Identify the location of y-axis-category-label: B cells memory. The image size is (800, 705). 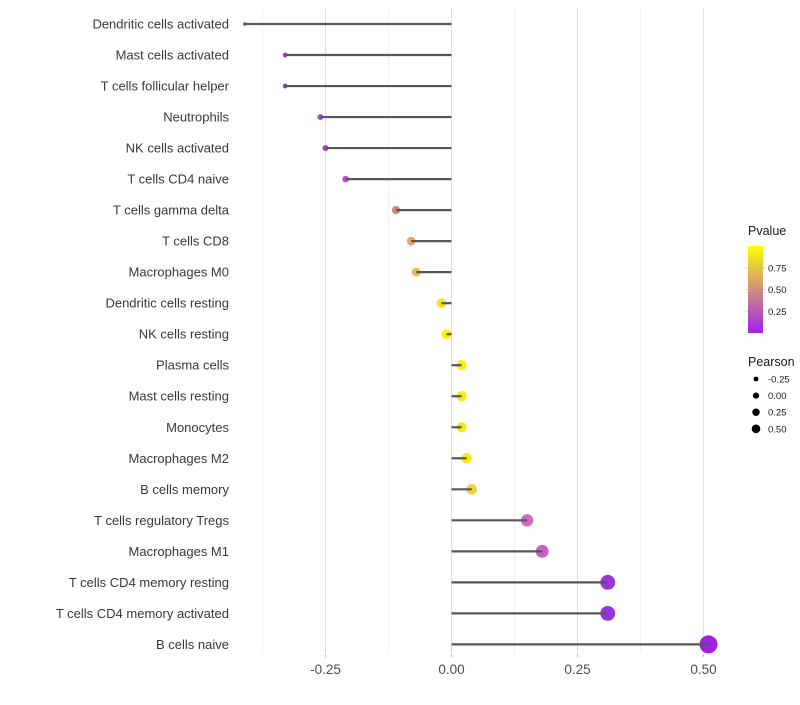
(184, 489).